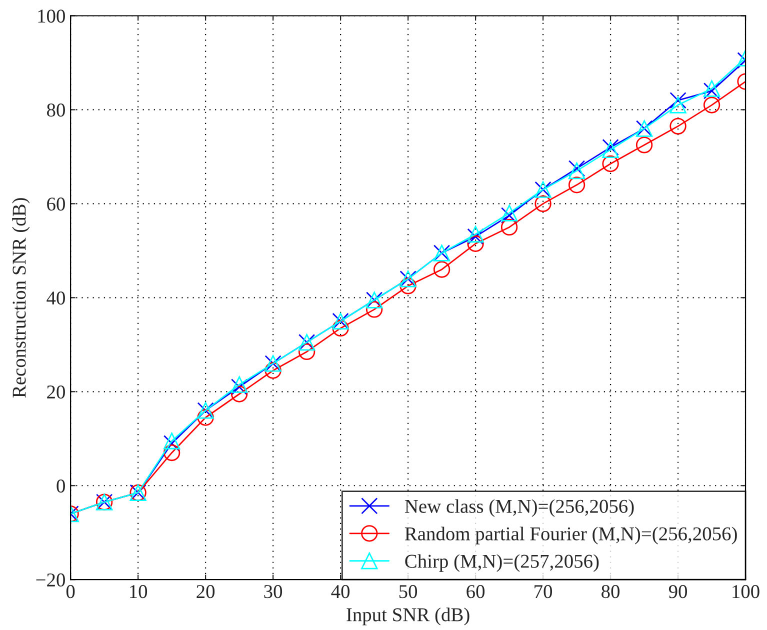 This screenshot has height=630, width=767. I want to click on legend-label: New class (M,N)=(256,2056), so click(519, 508).